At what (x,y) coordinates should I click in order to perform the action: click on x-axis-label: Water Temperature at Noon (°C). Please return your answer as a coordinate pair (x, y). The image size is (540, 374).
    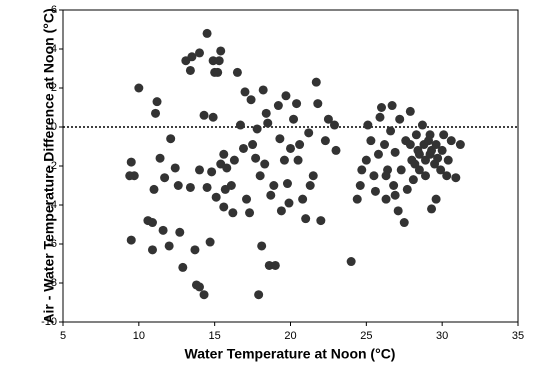
    Looking at the image, I should click on (290, 354).